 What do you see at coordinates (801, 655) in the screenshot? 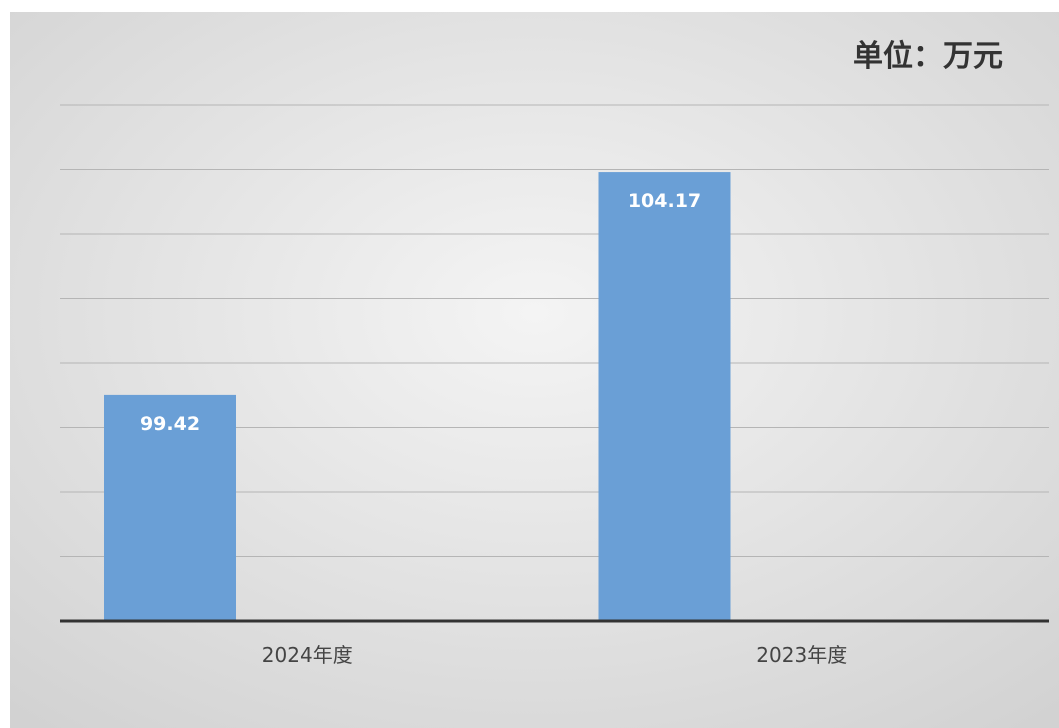
I see `category-label-1: 2023年度` at bounding box center [801, 655].